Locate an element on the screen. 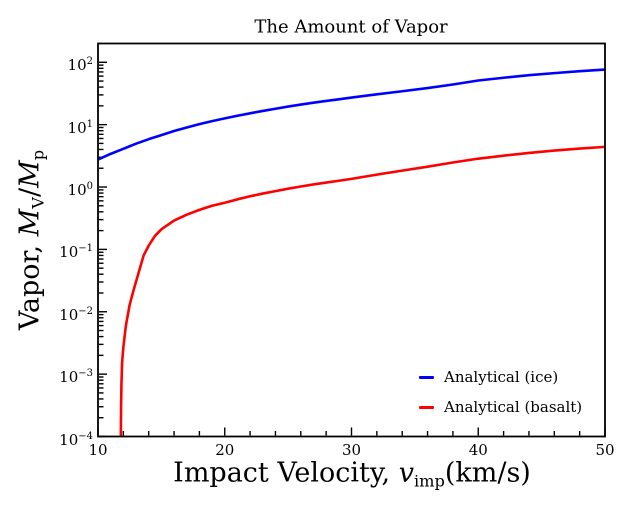 The image size is (638, 511). y-tick-label: 10⁻³ is located at coordinates (76, 377).